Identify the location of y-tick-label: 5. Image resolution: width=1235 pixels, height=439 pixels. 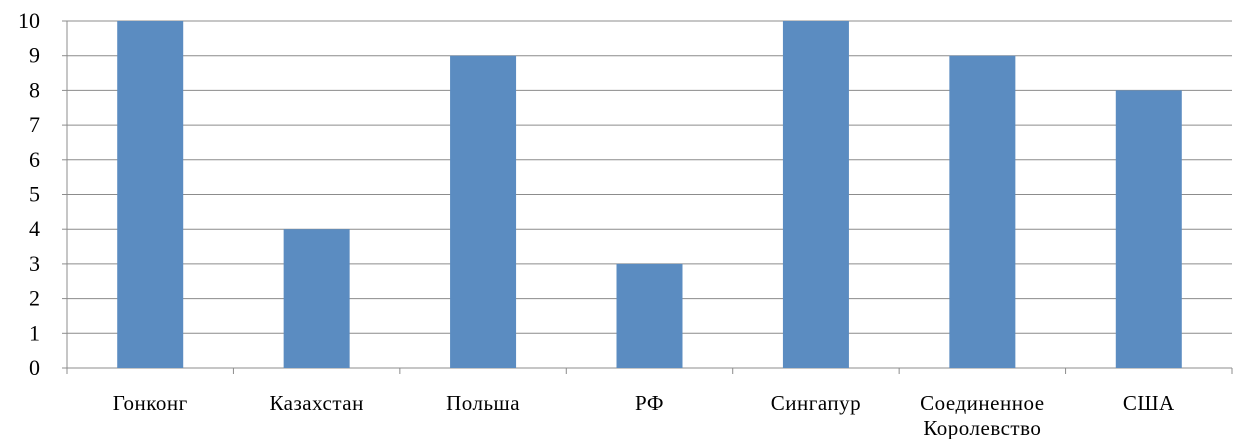
(34, 194).